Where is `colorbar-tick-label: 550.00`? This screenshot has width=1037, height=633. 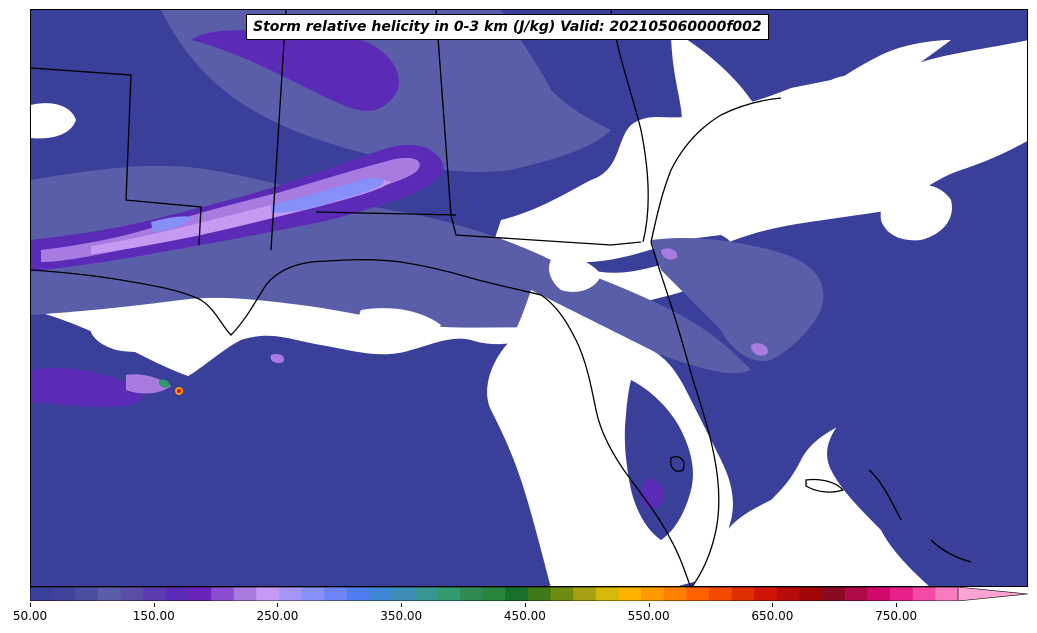
colorbar-tick-label: 550.00 is located at coordinates (648, 616).